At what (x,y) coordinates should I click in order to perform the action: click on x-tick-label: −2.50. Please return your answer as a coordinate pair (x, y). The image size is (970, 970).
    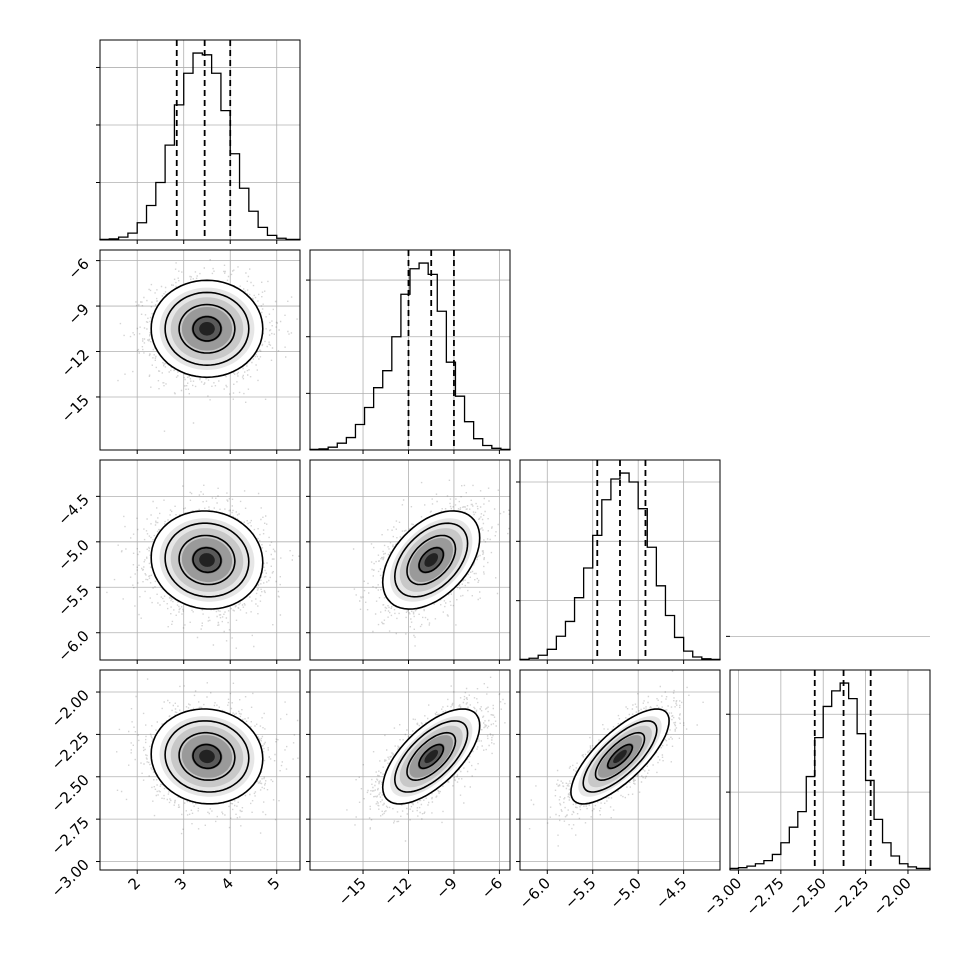
    Looking at the image, I should click on (807, 896).